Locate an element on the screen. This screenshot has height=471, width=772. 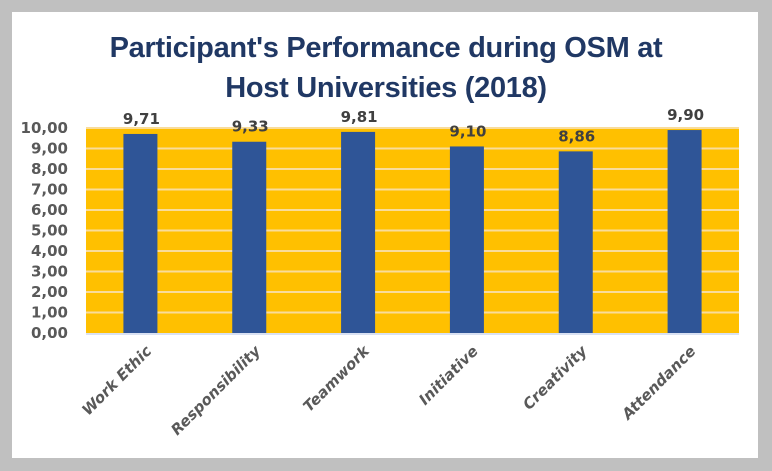
data-label: 8,86 is located at coordinates (576, 136).